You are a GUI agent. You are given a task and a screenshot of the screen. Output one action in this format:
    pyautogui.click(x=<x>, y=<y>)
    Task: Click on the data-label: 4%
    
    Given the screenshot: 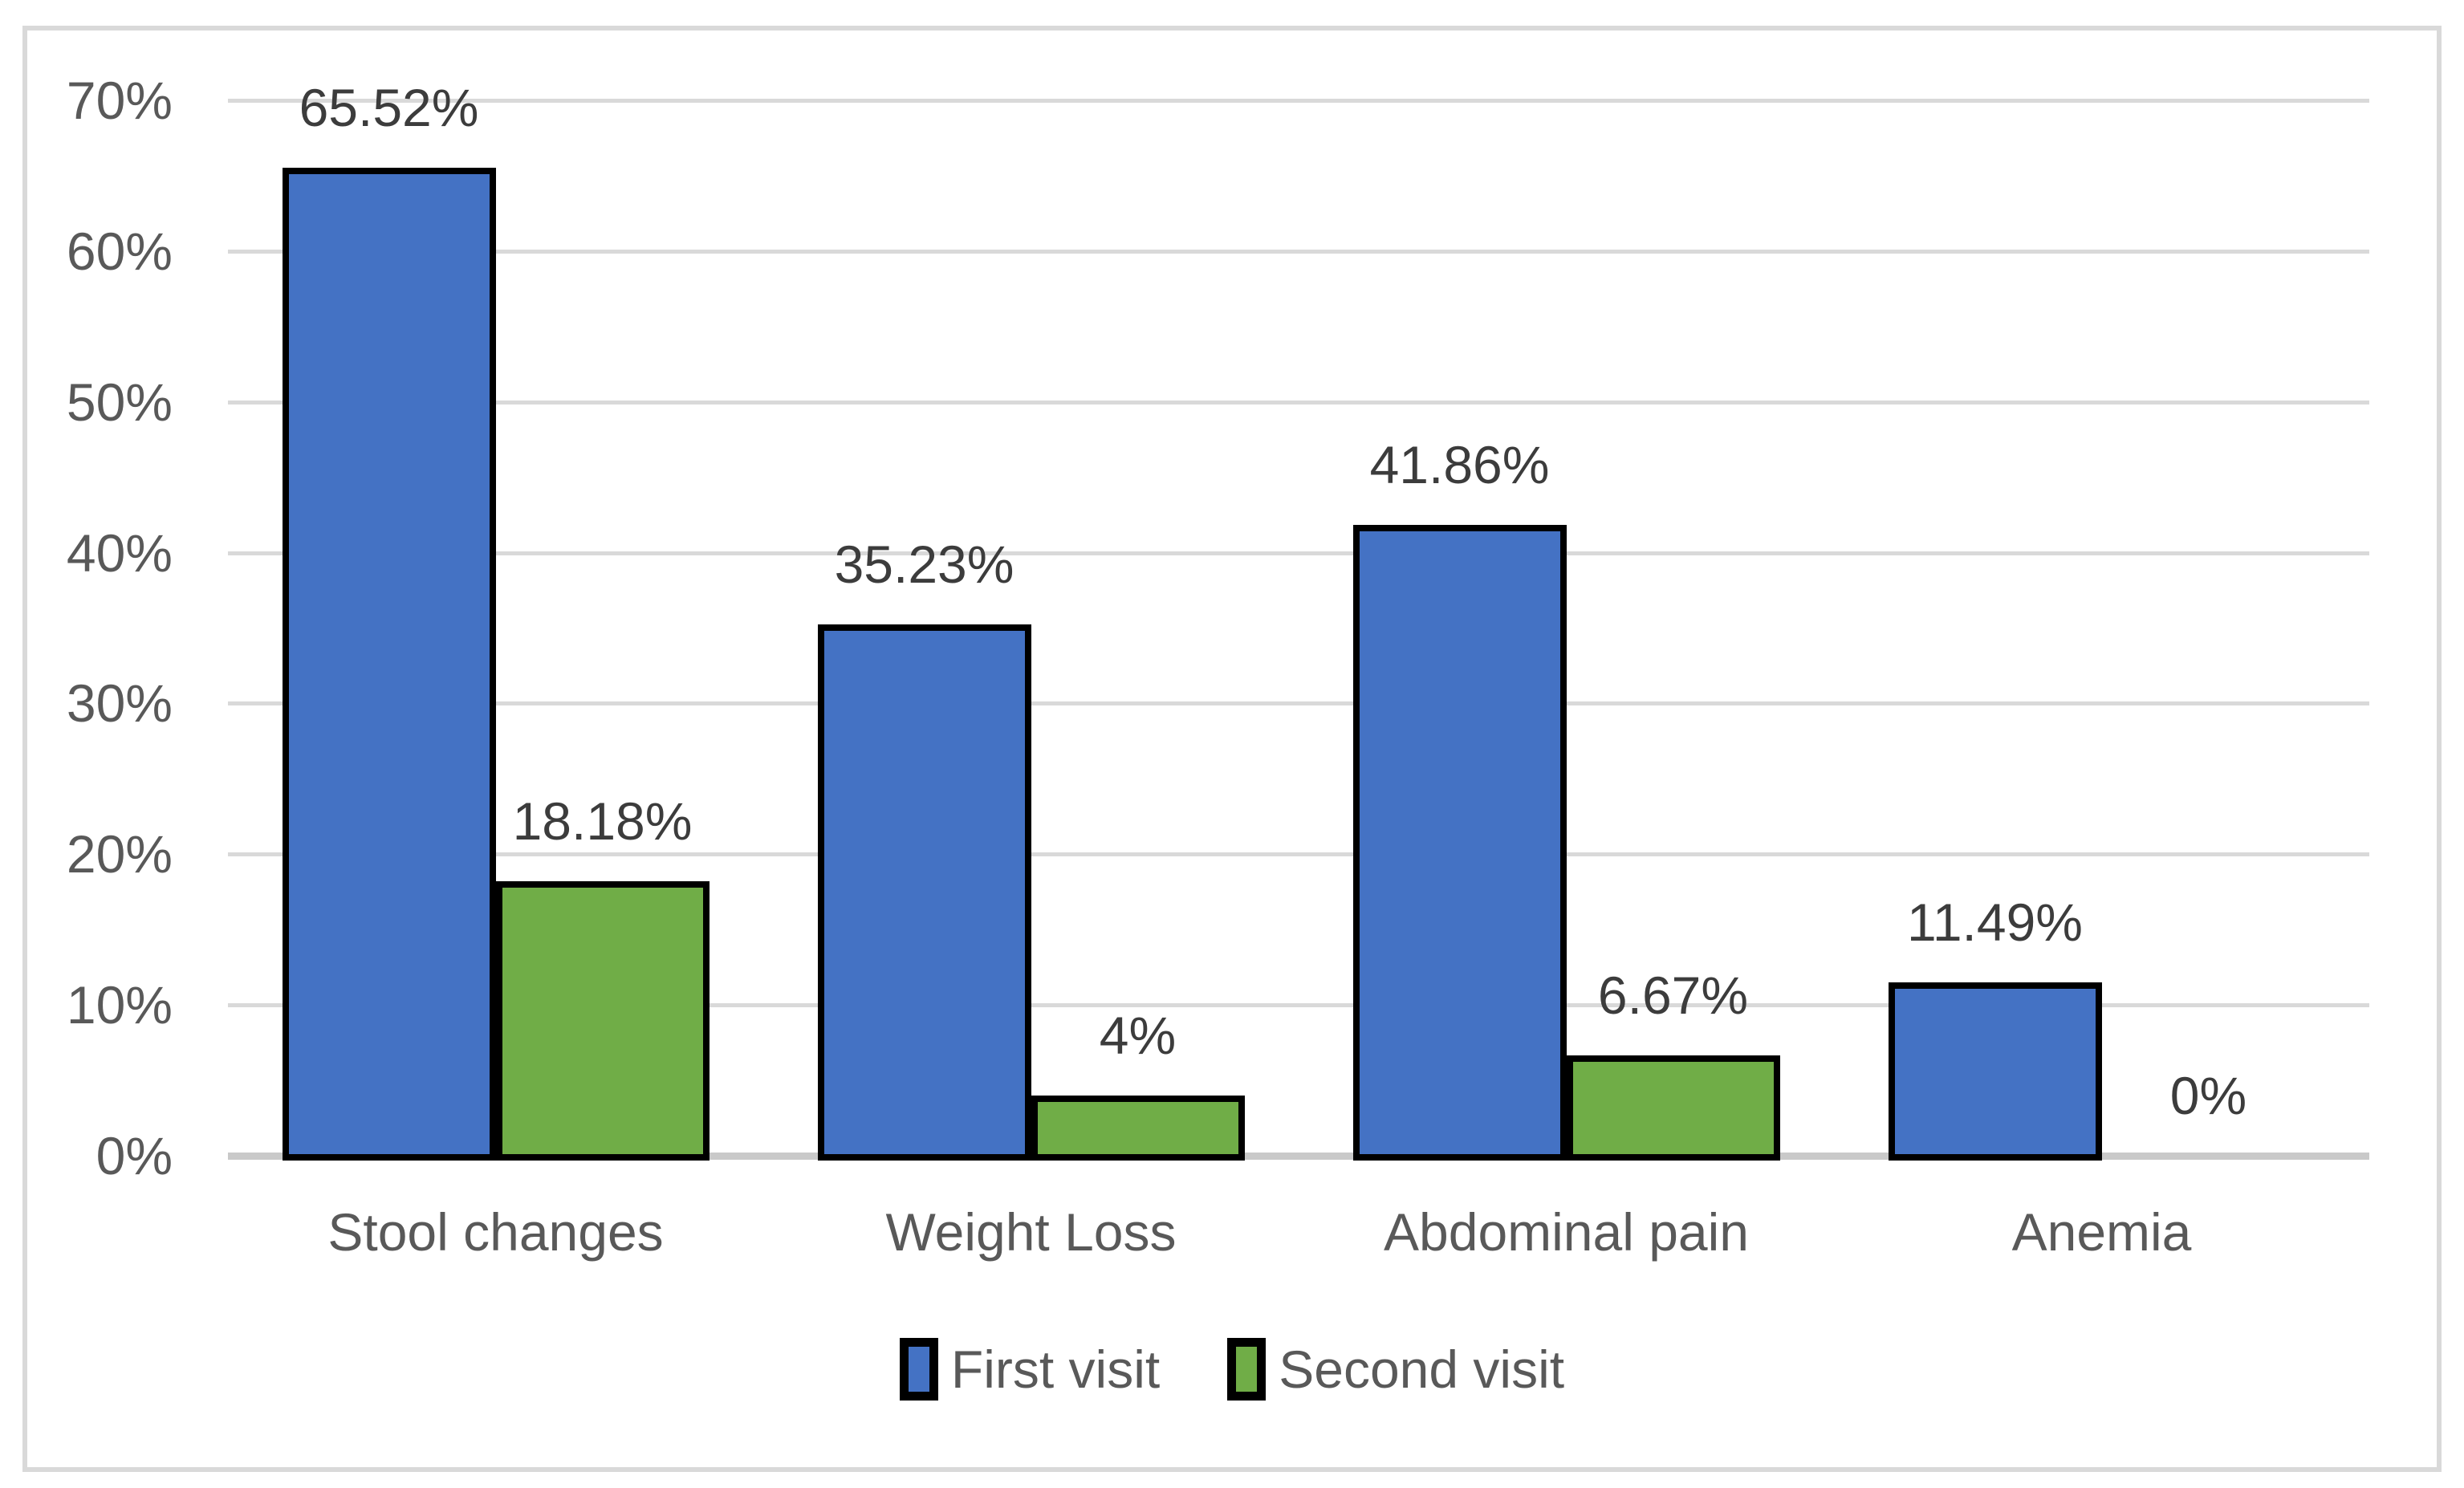 What is the action you would take?
    pyautogui.click(x=1138, y=1035)
    